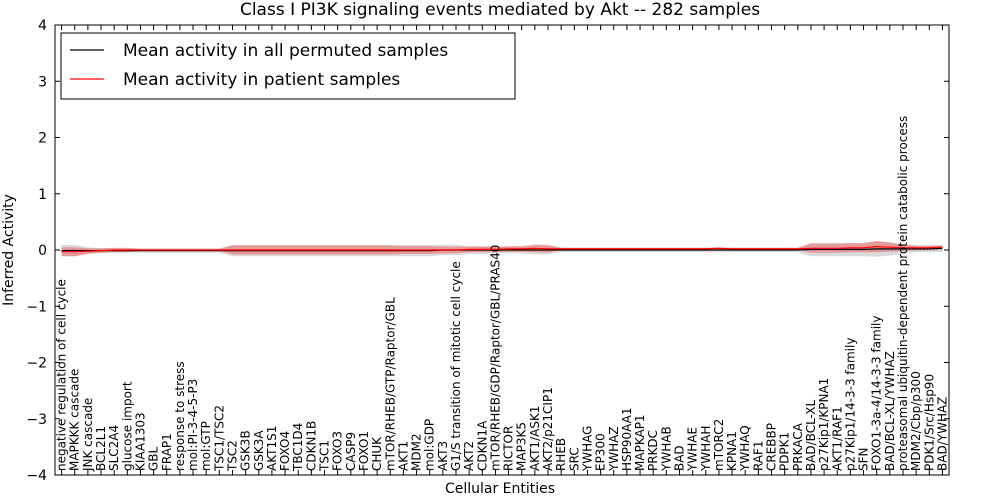 This screenshot has height=500, width=1000. Describe the element at coordinates (561, 454) in the screenshot. I see `x-category-label: RHEB` at that location.